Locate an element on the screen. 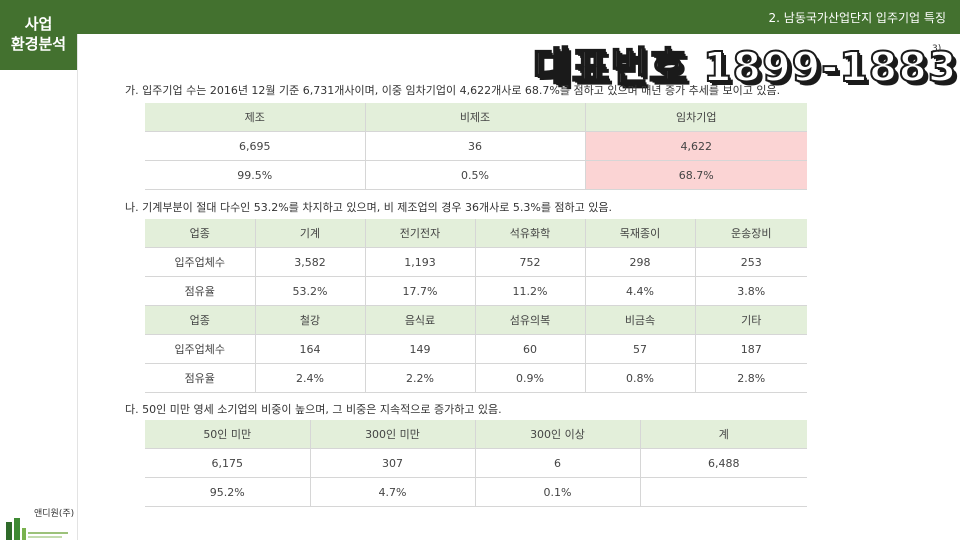  table-cell: 53.2% is located at coordinates (310, 291).